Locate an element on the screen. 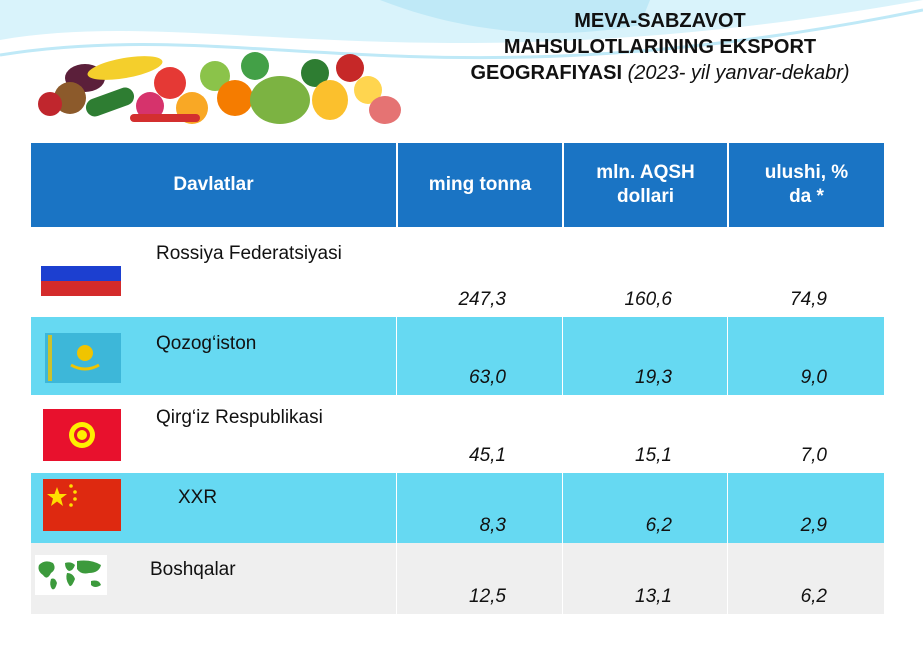 The height and width of the screenshot is (649, 923). title-line-1: MEVA-SABZAVOT is located at coordinates (660, 21).